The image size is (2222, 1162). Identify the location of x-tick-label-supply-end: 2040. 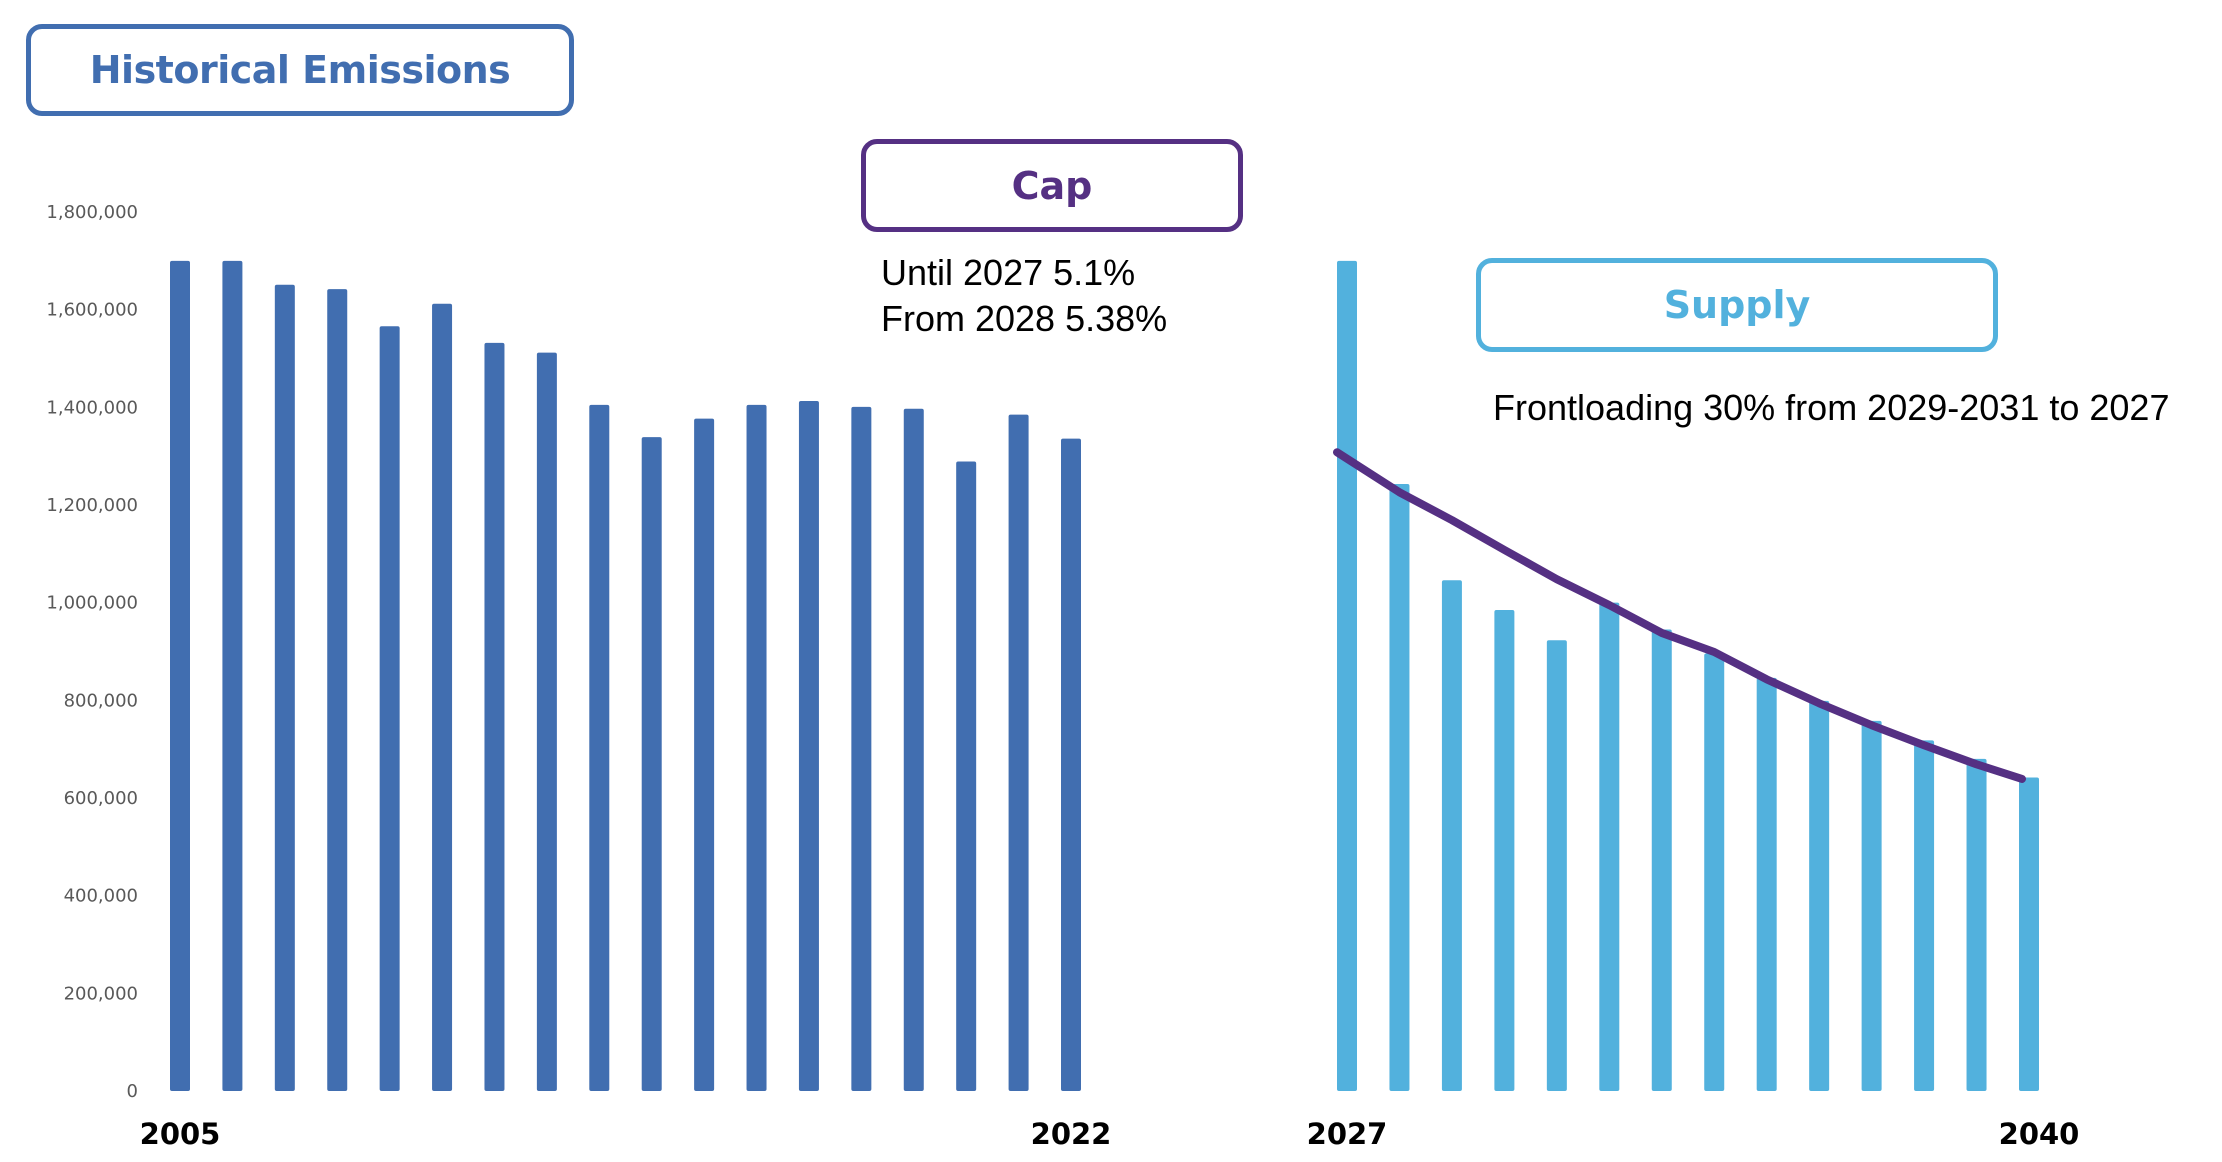
(2039, 1134).